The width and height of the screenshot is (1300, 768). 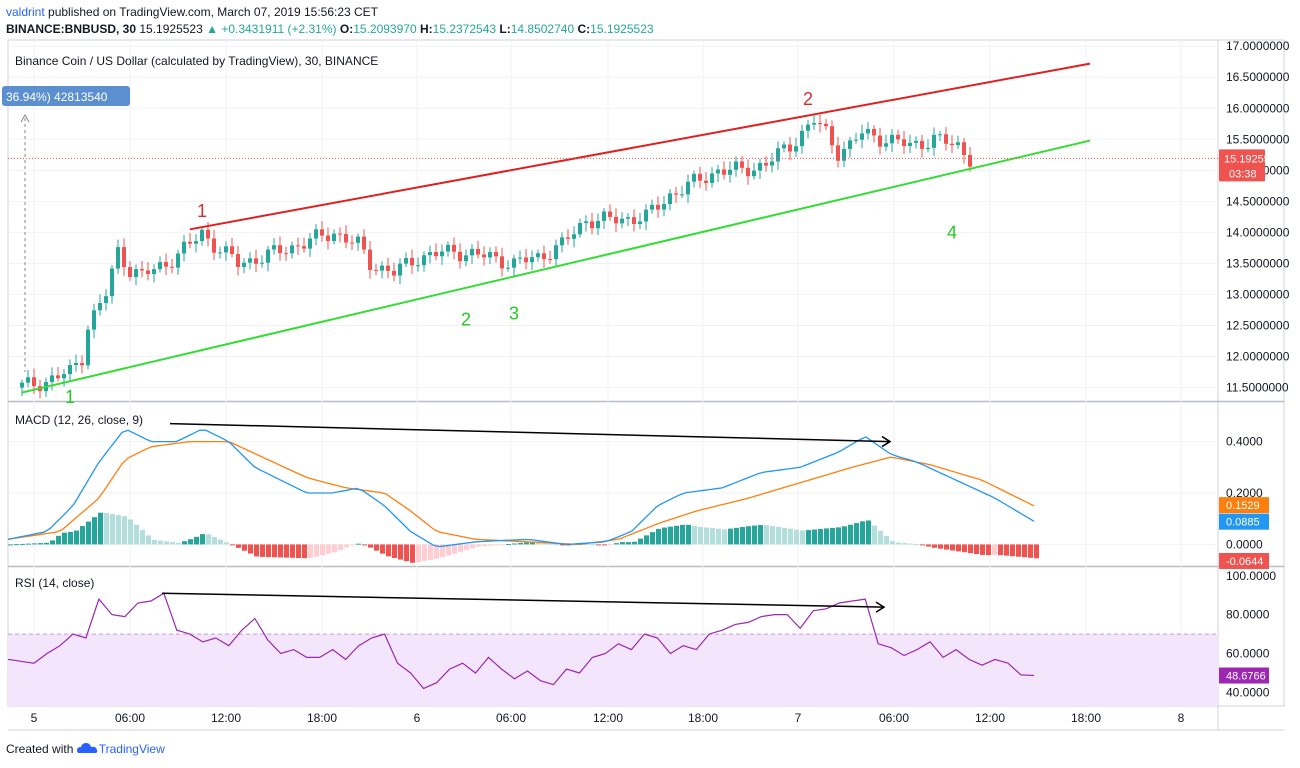 I want to click on price-tick-label: 14.0000000, so click(x=1258, y=232).